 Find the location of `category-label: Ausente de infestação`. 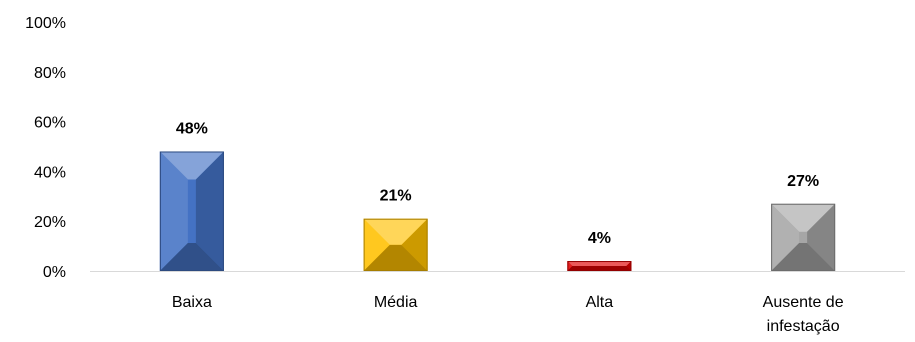

category-label: Ausente de infestação is located at coordinates (803, 314).